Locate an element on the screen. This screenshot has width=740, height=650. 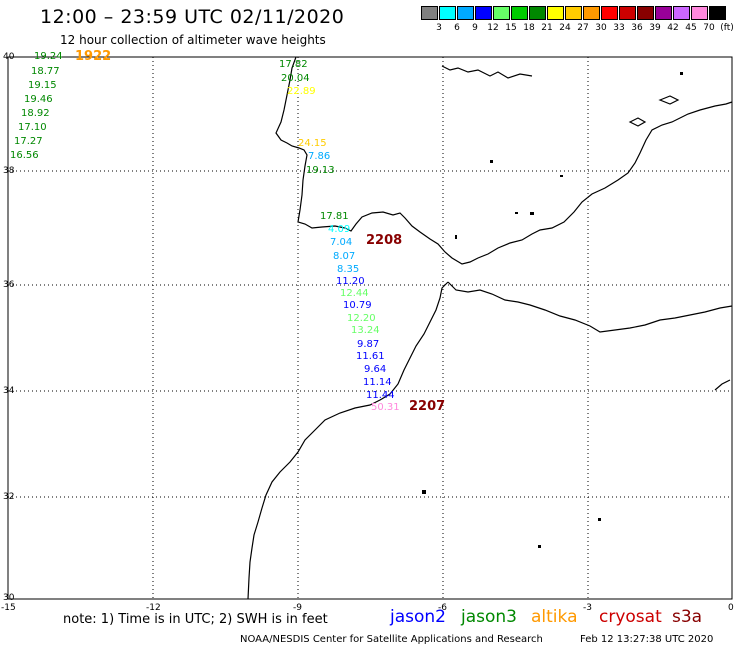
wave-height-label: 17.10 is located at coordinates (32, 127).